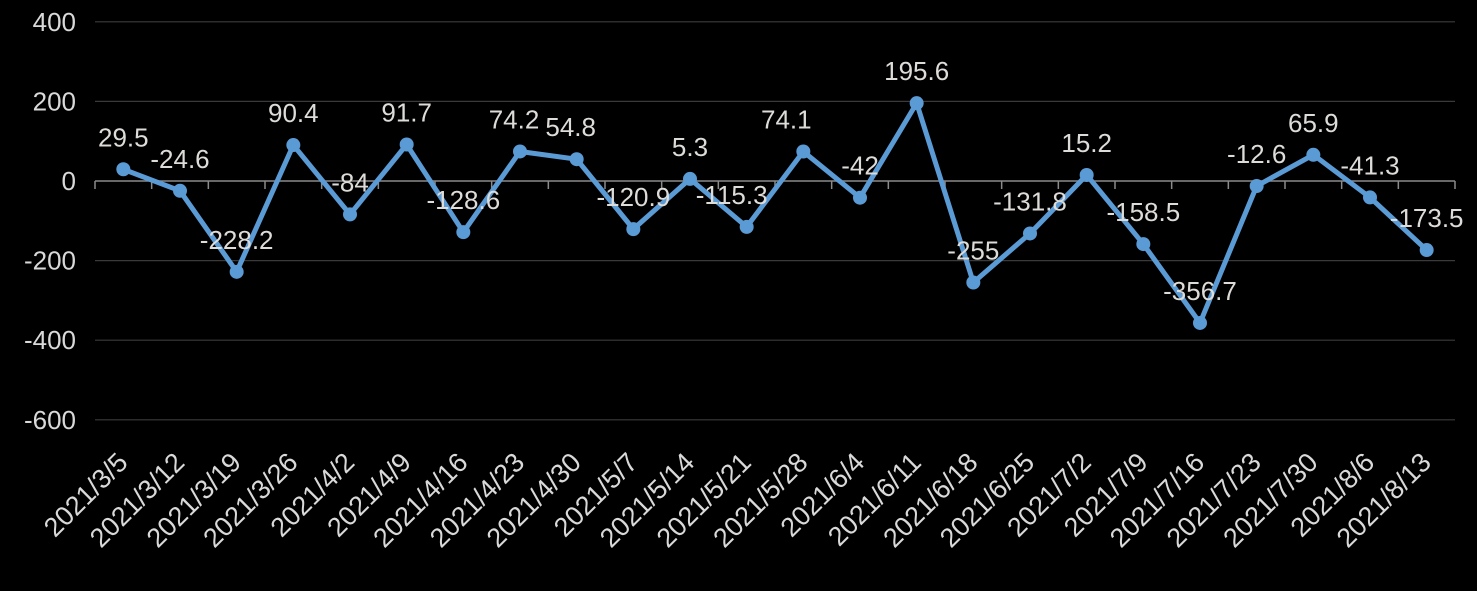 The height and width of the screenshot is (591, 1477). What do you see at coordinates (916, 71) in the screenshot?
I see `data-point-label: 195.6` at bounding box center [916, 71].